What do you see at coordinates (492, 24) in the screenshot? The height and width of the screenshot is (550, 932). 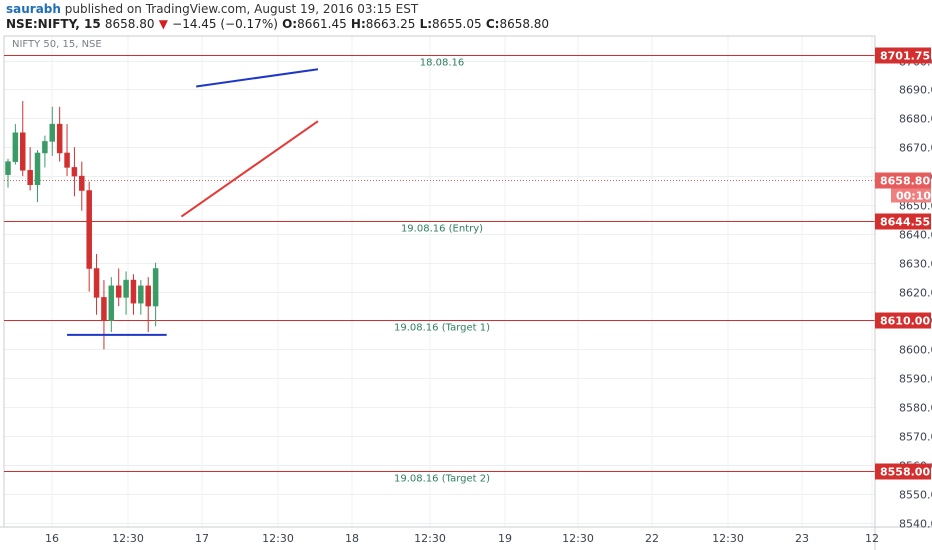 I see `close-label: C:` at bounding box center [492, 24].